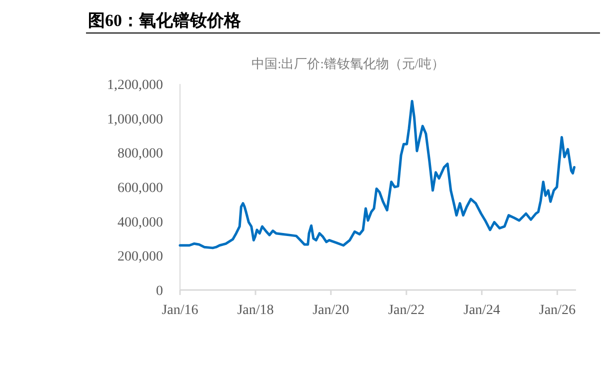 Image resolution: width=611 pixels, height=378 pixels. Describe the element at coordinates (140, 257) in the screenshot. I see `y-tick-label: 200,000` at that location.